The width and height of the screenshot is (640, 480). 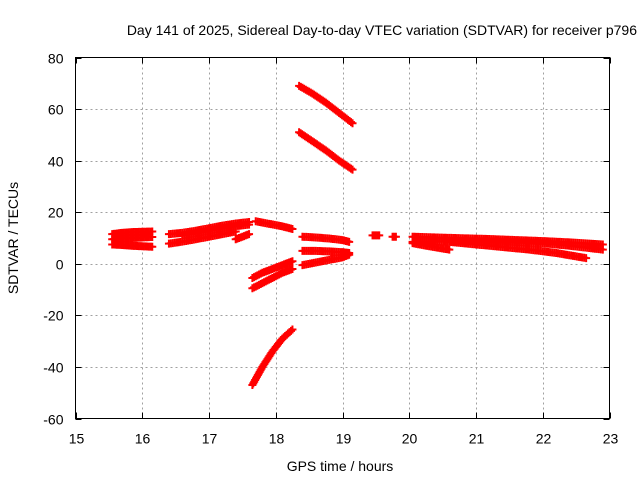 What do you see at coordinates (53, 316) in the screenshot?
I see `y-tick-label: -20` at bounding box center [53, 316].